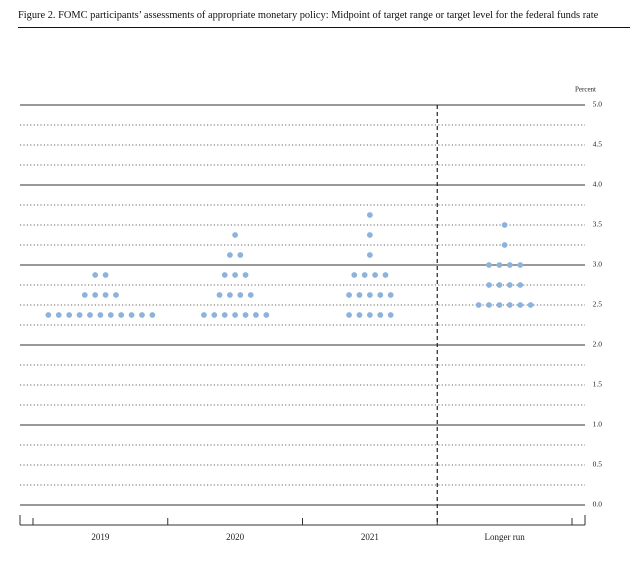  I want to click on y-tick-label: 4.0, so click(598, 184).